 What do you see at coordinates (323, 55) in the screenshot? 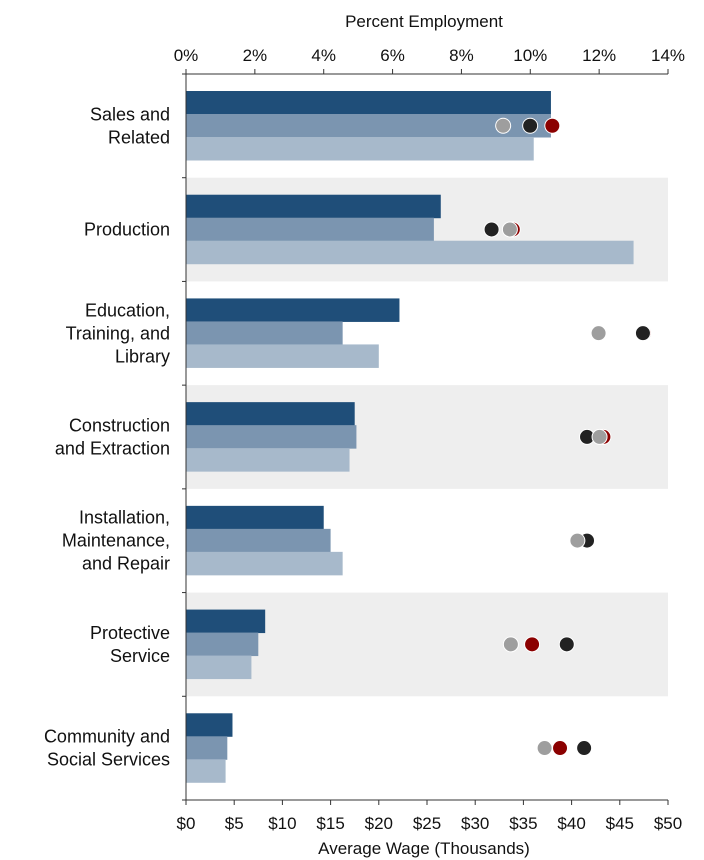
I see `top-tick-label-2: 4%` at bounding box center [323, 55].